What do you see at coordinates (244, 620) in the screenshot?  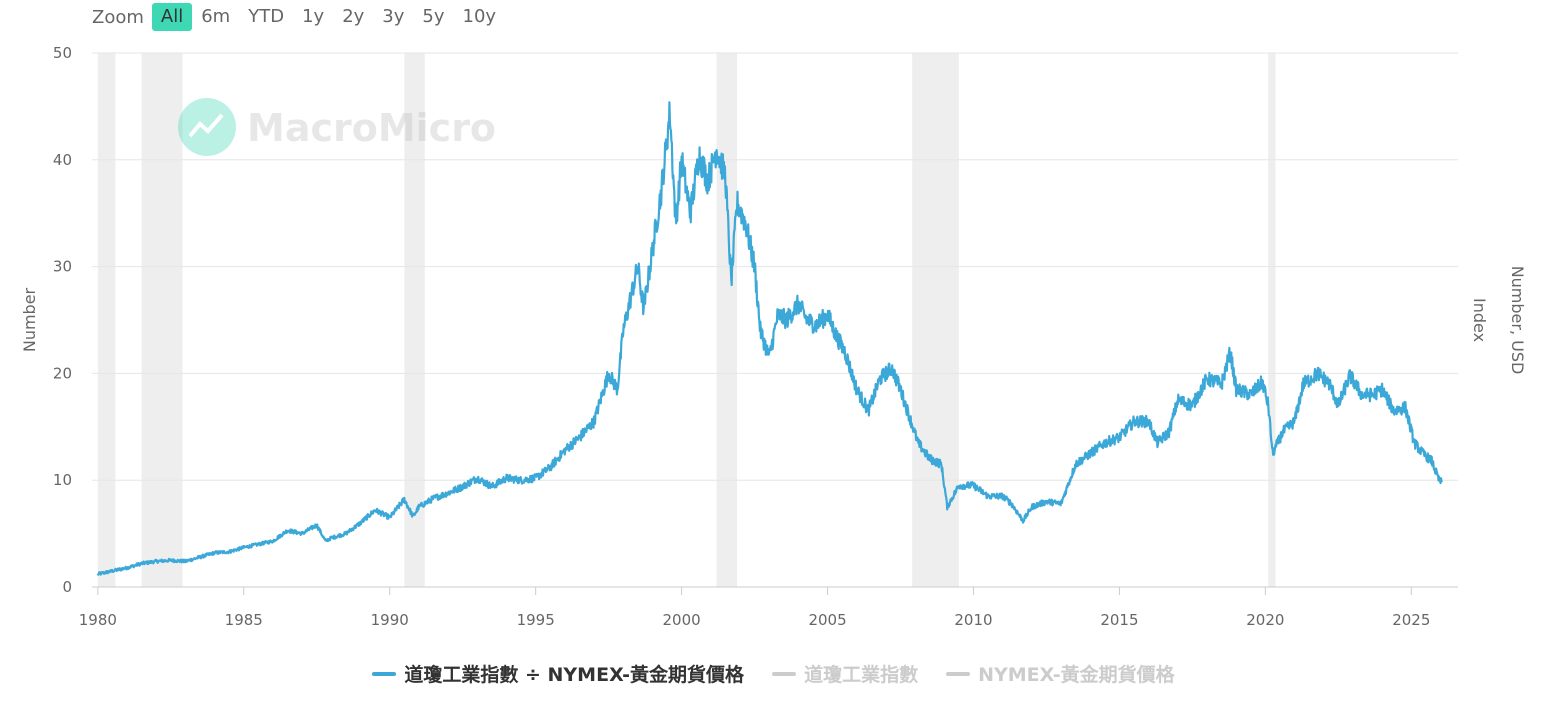 I see `x-tick-label-1985: 1985` at bounding box center [244, 620].